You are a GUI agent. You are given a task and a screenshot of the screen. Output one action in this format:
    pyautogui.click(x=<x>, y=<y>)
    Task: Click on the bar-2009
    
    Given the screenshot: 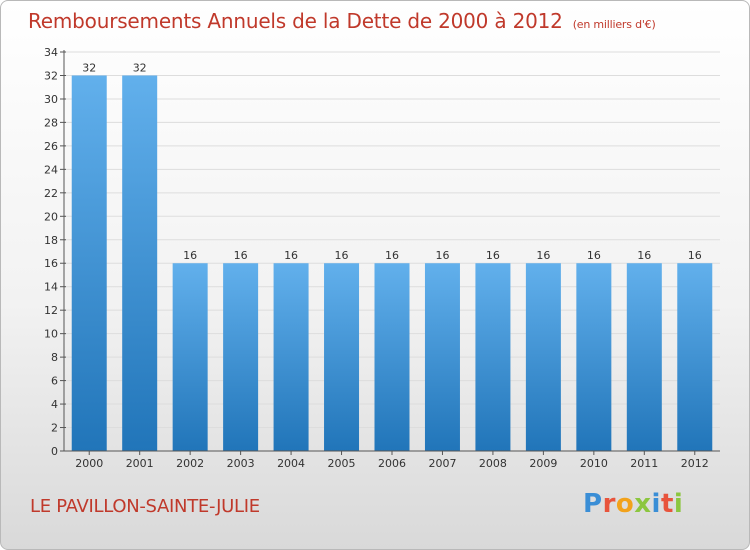 What is the action you would take?
    pyautogui.click(x=543, y=357)
    